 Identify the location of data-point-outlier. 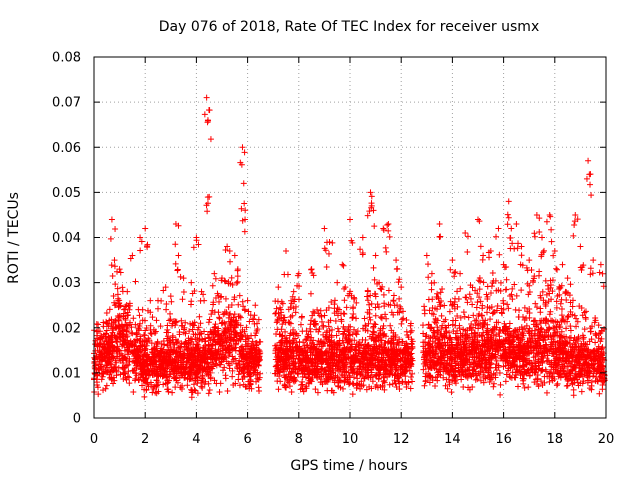
(115, 228).